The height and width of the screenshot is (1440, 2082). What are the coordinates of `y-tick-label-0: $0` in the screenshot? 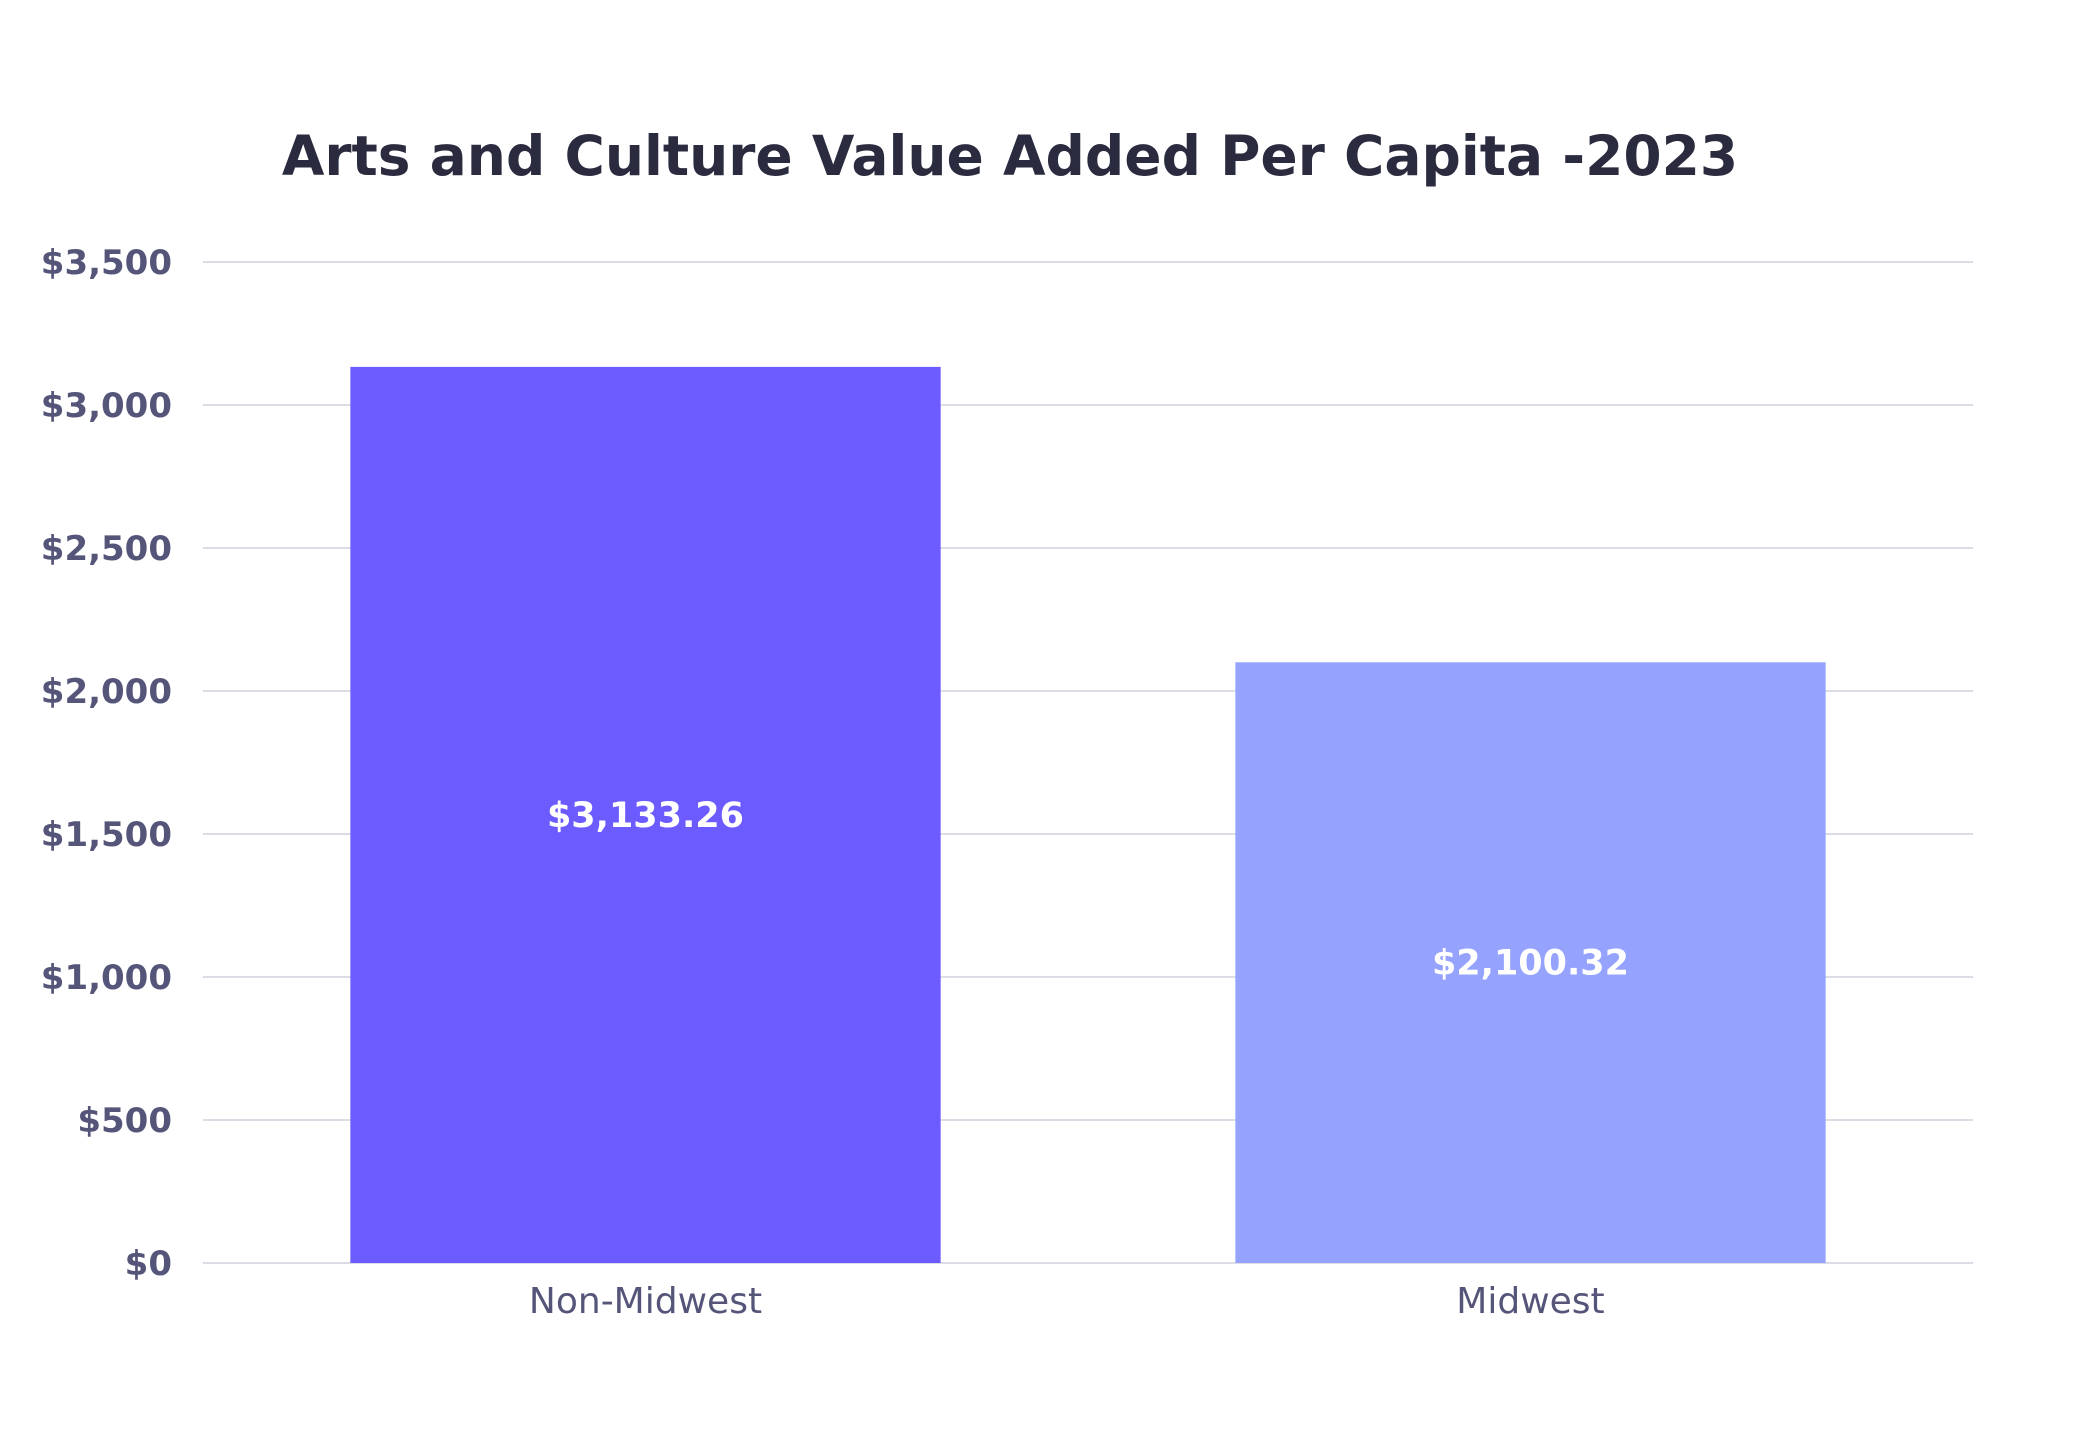 It's located at (148, 1264).